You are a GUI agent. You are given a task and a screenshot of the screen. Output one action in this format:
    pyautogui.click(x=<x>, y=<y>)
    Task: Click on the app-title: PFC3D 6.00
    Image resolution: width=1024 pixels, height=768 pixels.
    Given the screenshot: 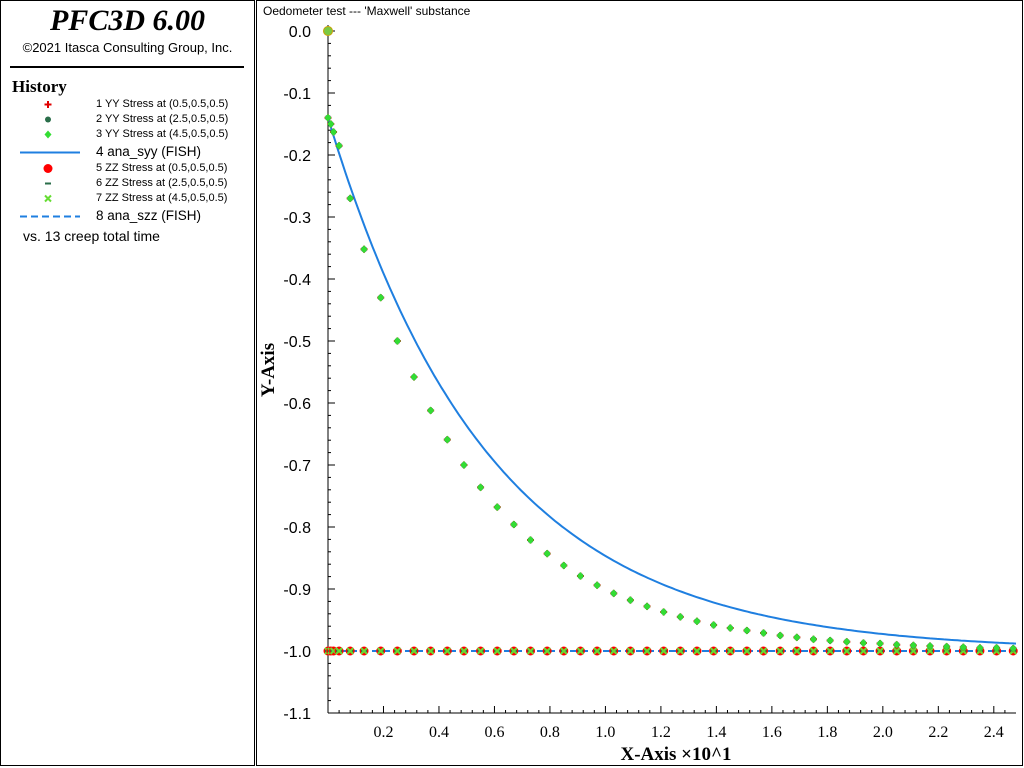 What is the action you would take?
    pyautogui.click(x=127, y=20)
    